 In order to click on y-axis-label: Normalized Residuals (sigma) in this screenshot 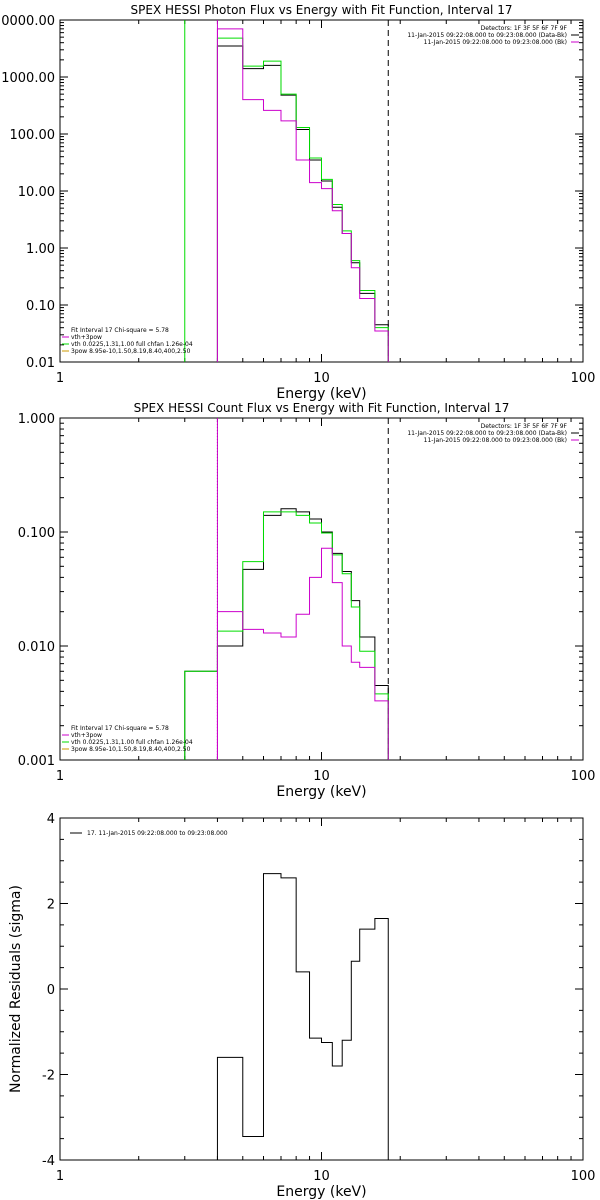, I will do `click(16, 989)`.